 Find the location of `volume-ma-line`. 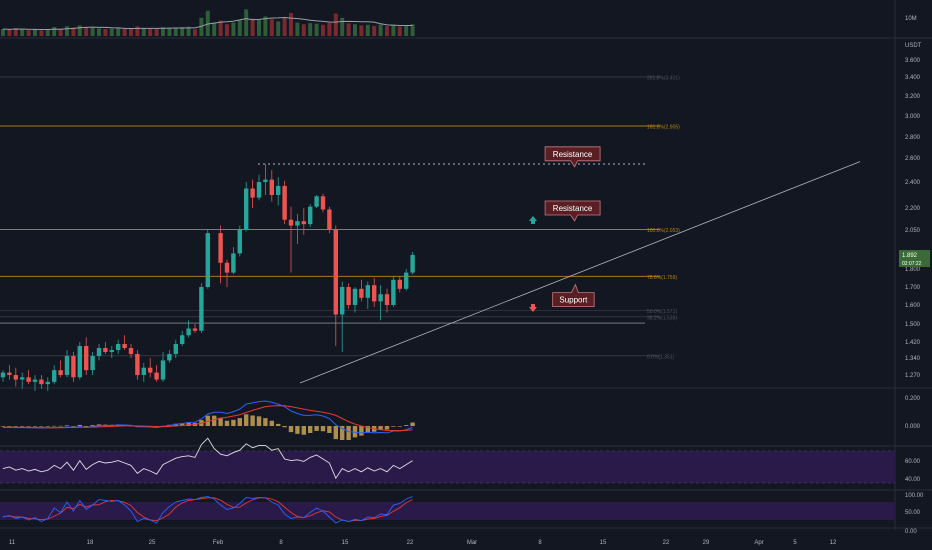

volume-ma-line is located at coordinates (207, 24).